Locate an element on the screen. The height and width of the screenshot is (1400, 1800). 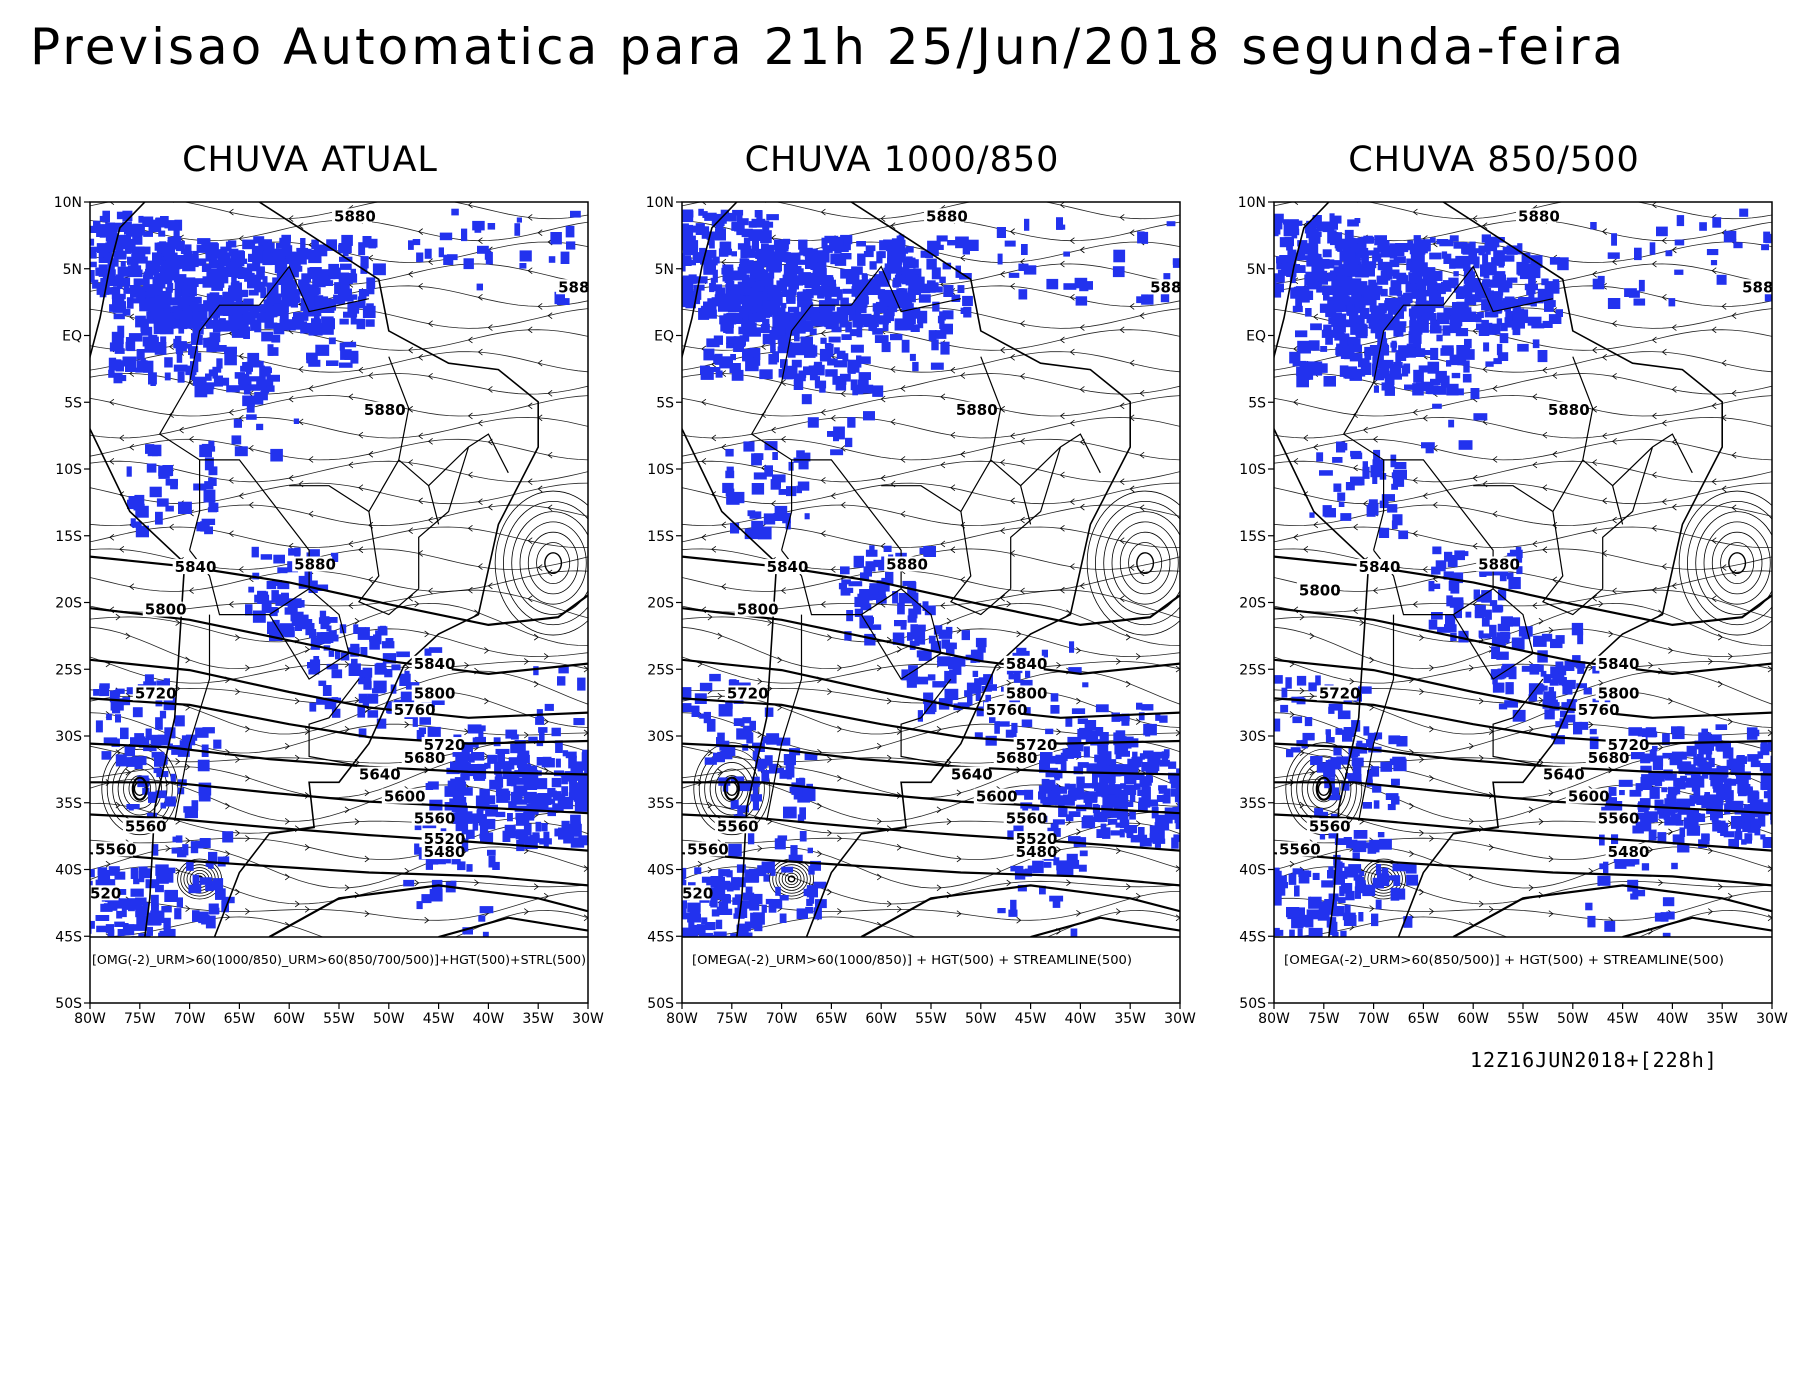
lon-label: 70W is located at coordinates (190, 1019).